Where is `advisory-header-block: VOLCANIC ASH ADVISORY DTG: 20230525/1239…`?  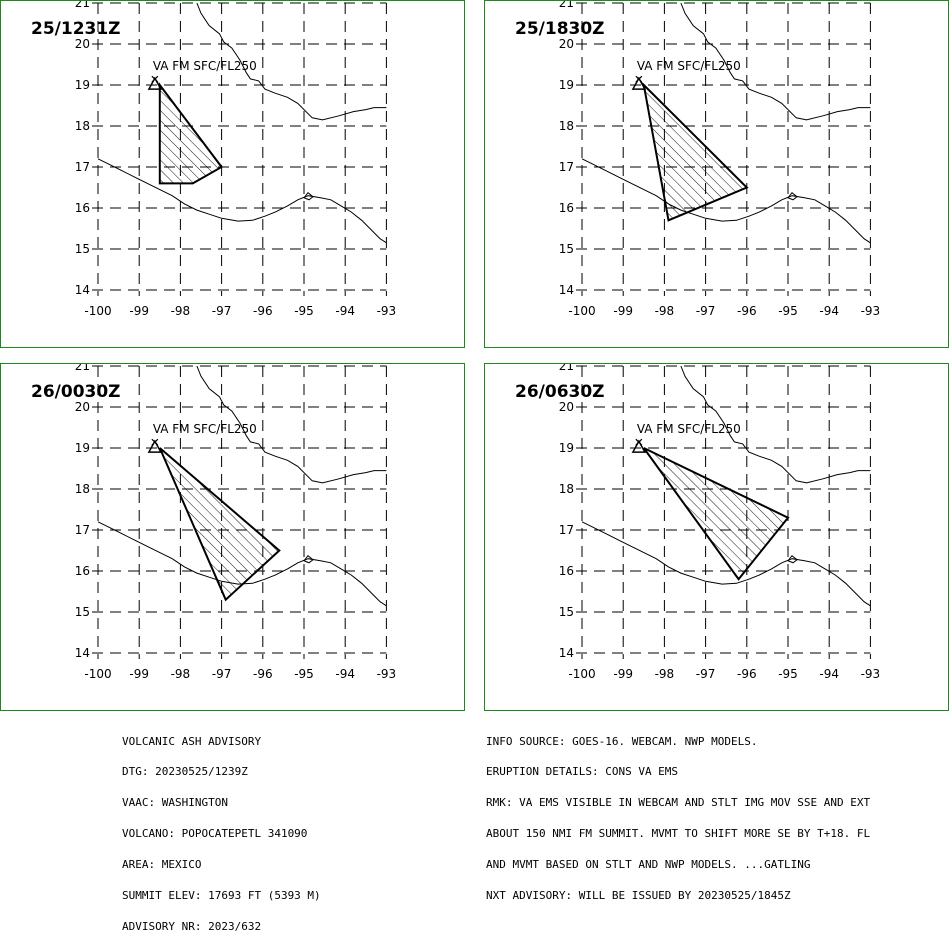
advisory-header-block: VOLCANIC ASH ADVISORY DTG: 20230525/1239… is located at coordinates (221, 829).